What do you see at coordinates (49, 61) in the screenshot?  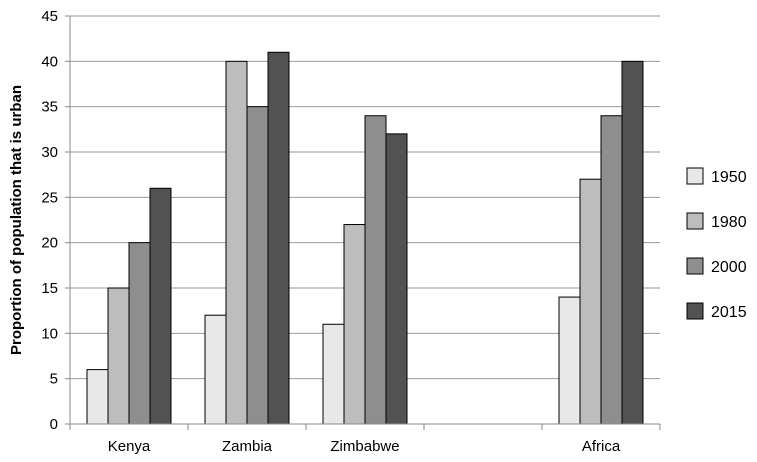 I see `y-tick-label: 40` at bounding box center [49, 61].